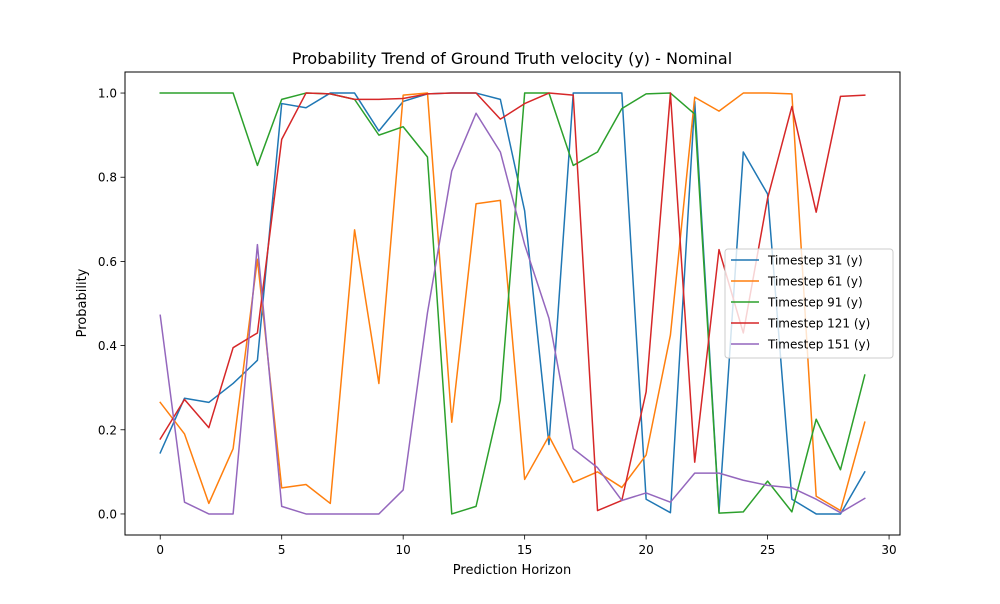  What do you see at coordinates (815, 303) in the screenshot?
I see `legend-label: Timestep 91 (y)` at bounding box center [815, 303].